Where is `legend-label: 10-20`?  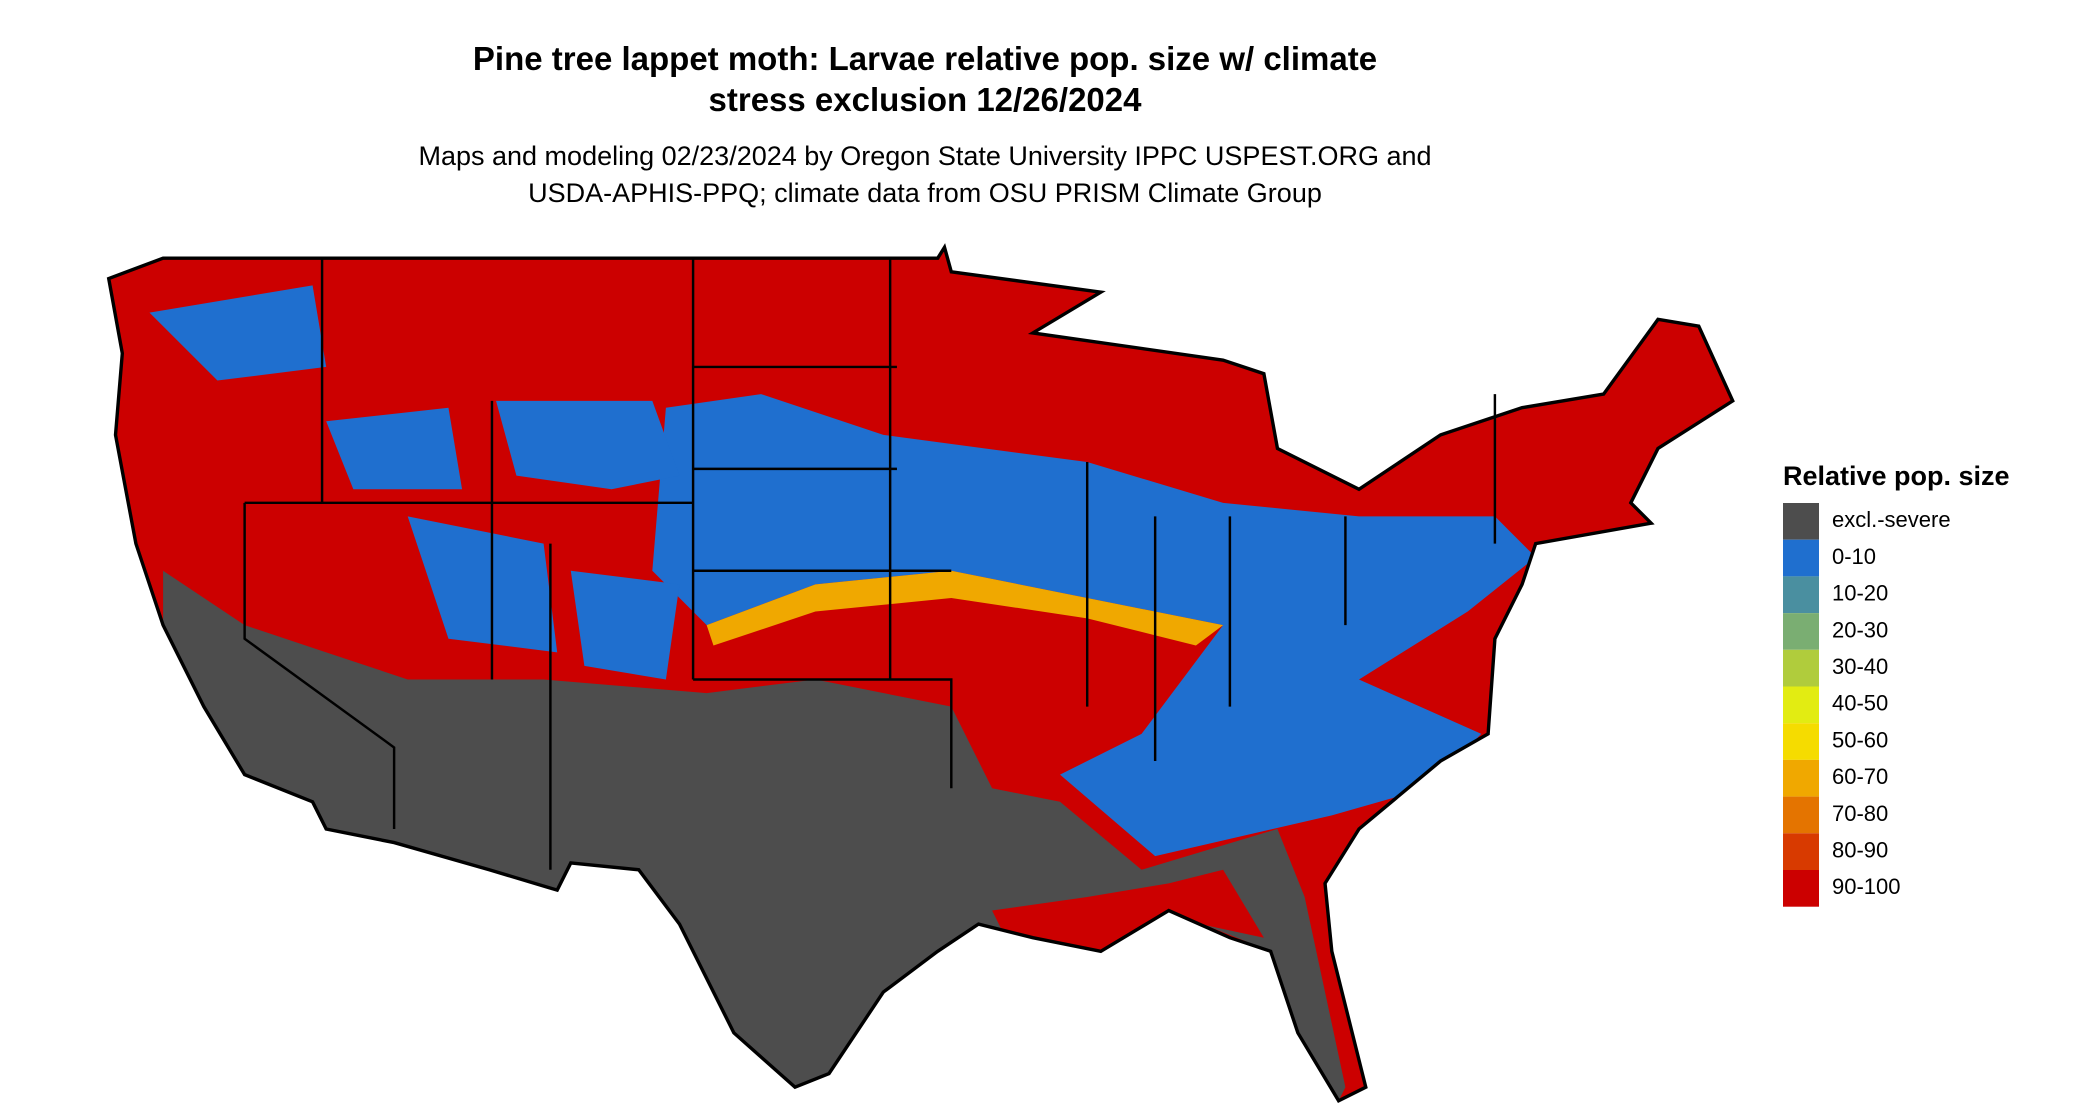
legend-label: 10-20 is located at coordinates (1860, 593).